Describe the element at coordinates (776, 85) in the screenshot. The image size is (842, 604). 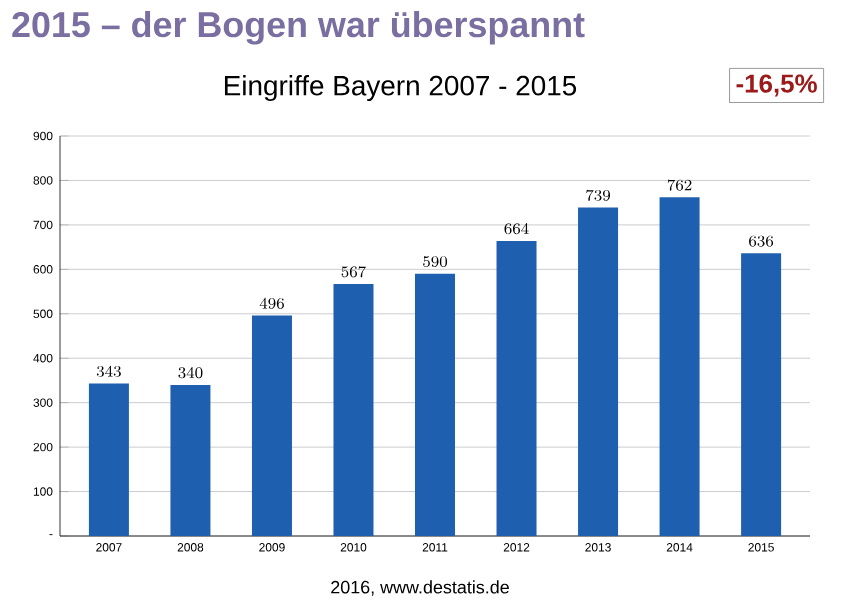
I see `text: -16,5%` at that location.